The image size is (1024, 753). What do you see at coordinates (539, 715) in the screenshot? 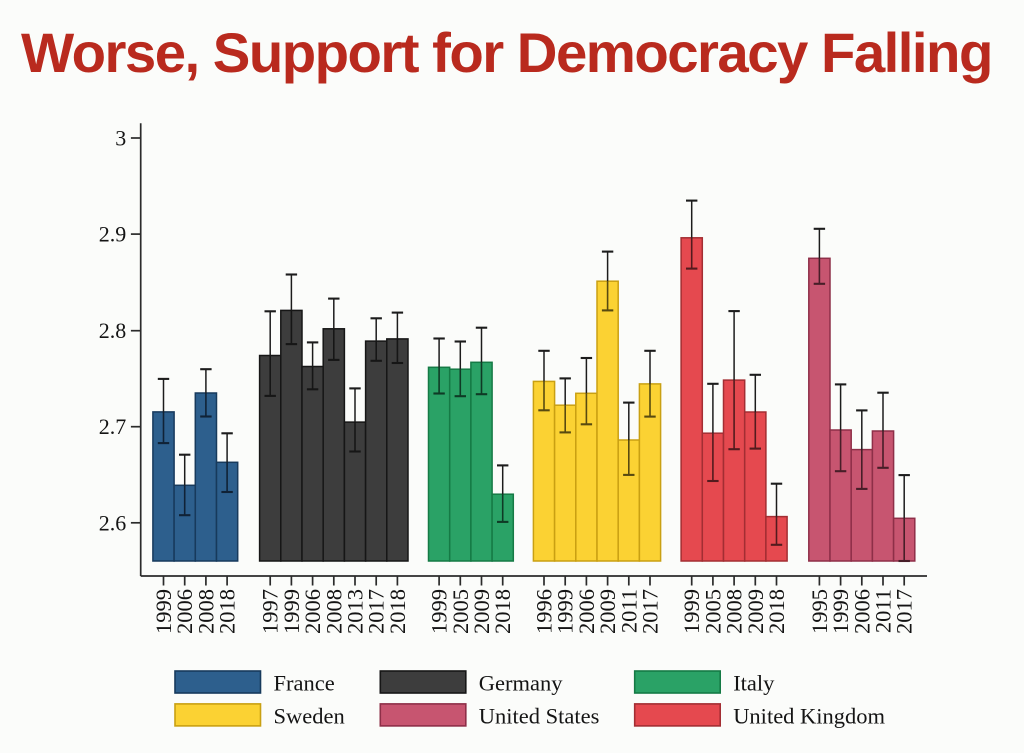
I see `svg-text: United States` at bounding box center [539, 715].